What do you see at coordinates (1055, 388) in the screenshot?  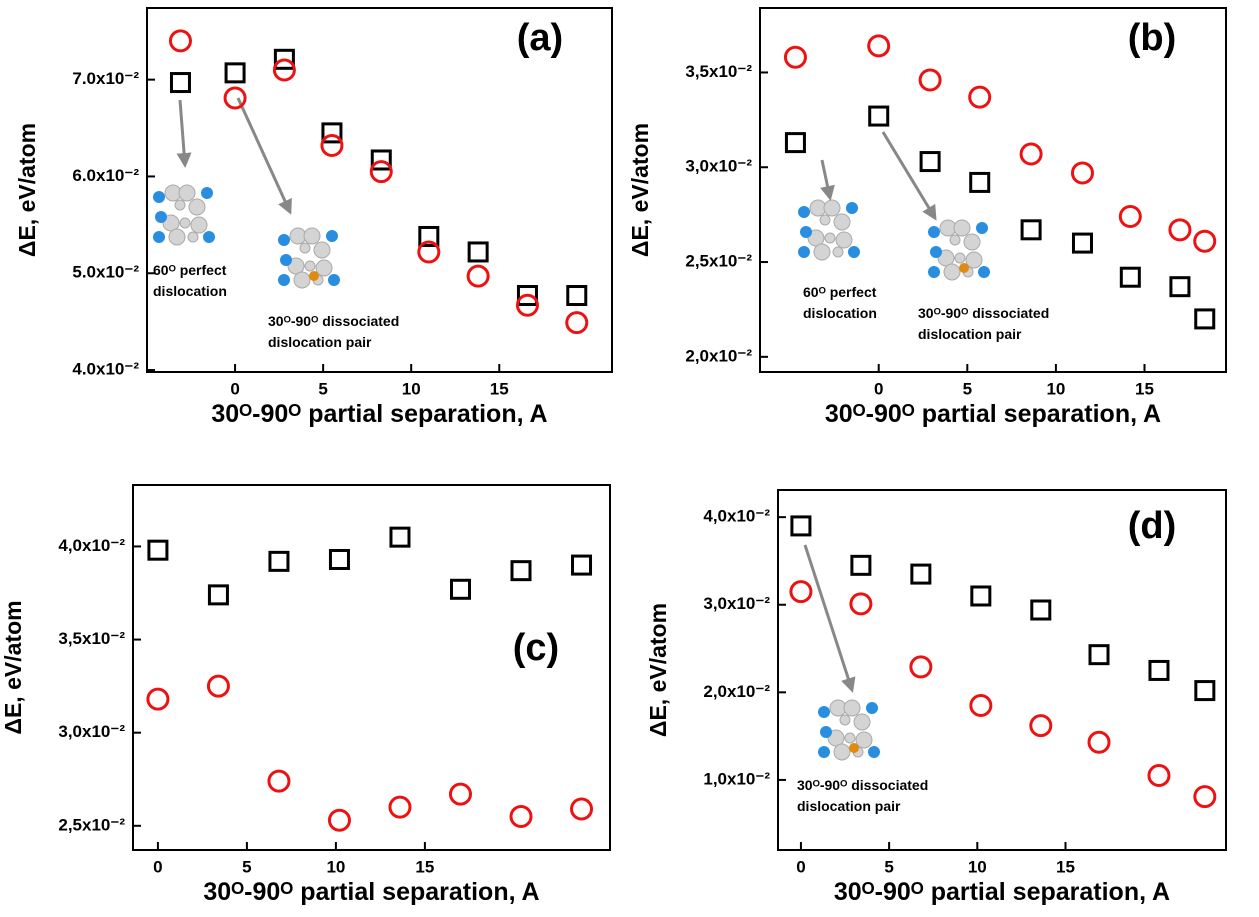 I see `x-tick-label: 10` at bounding box center [1055, 388].